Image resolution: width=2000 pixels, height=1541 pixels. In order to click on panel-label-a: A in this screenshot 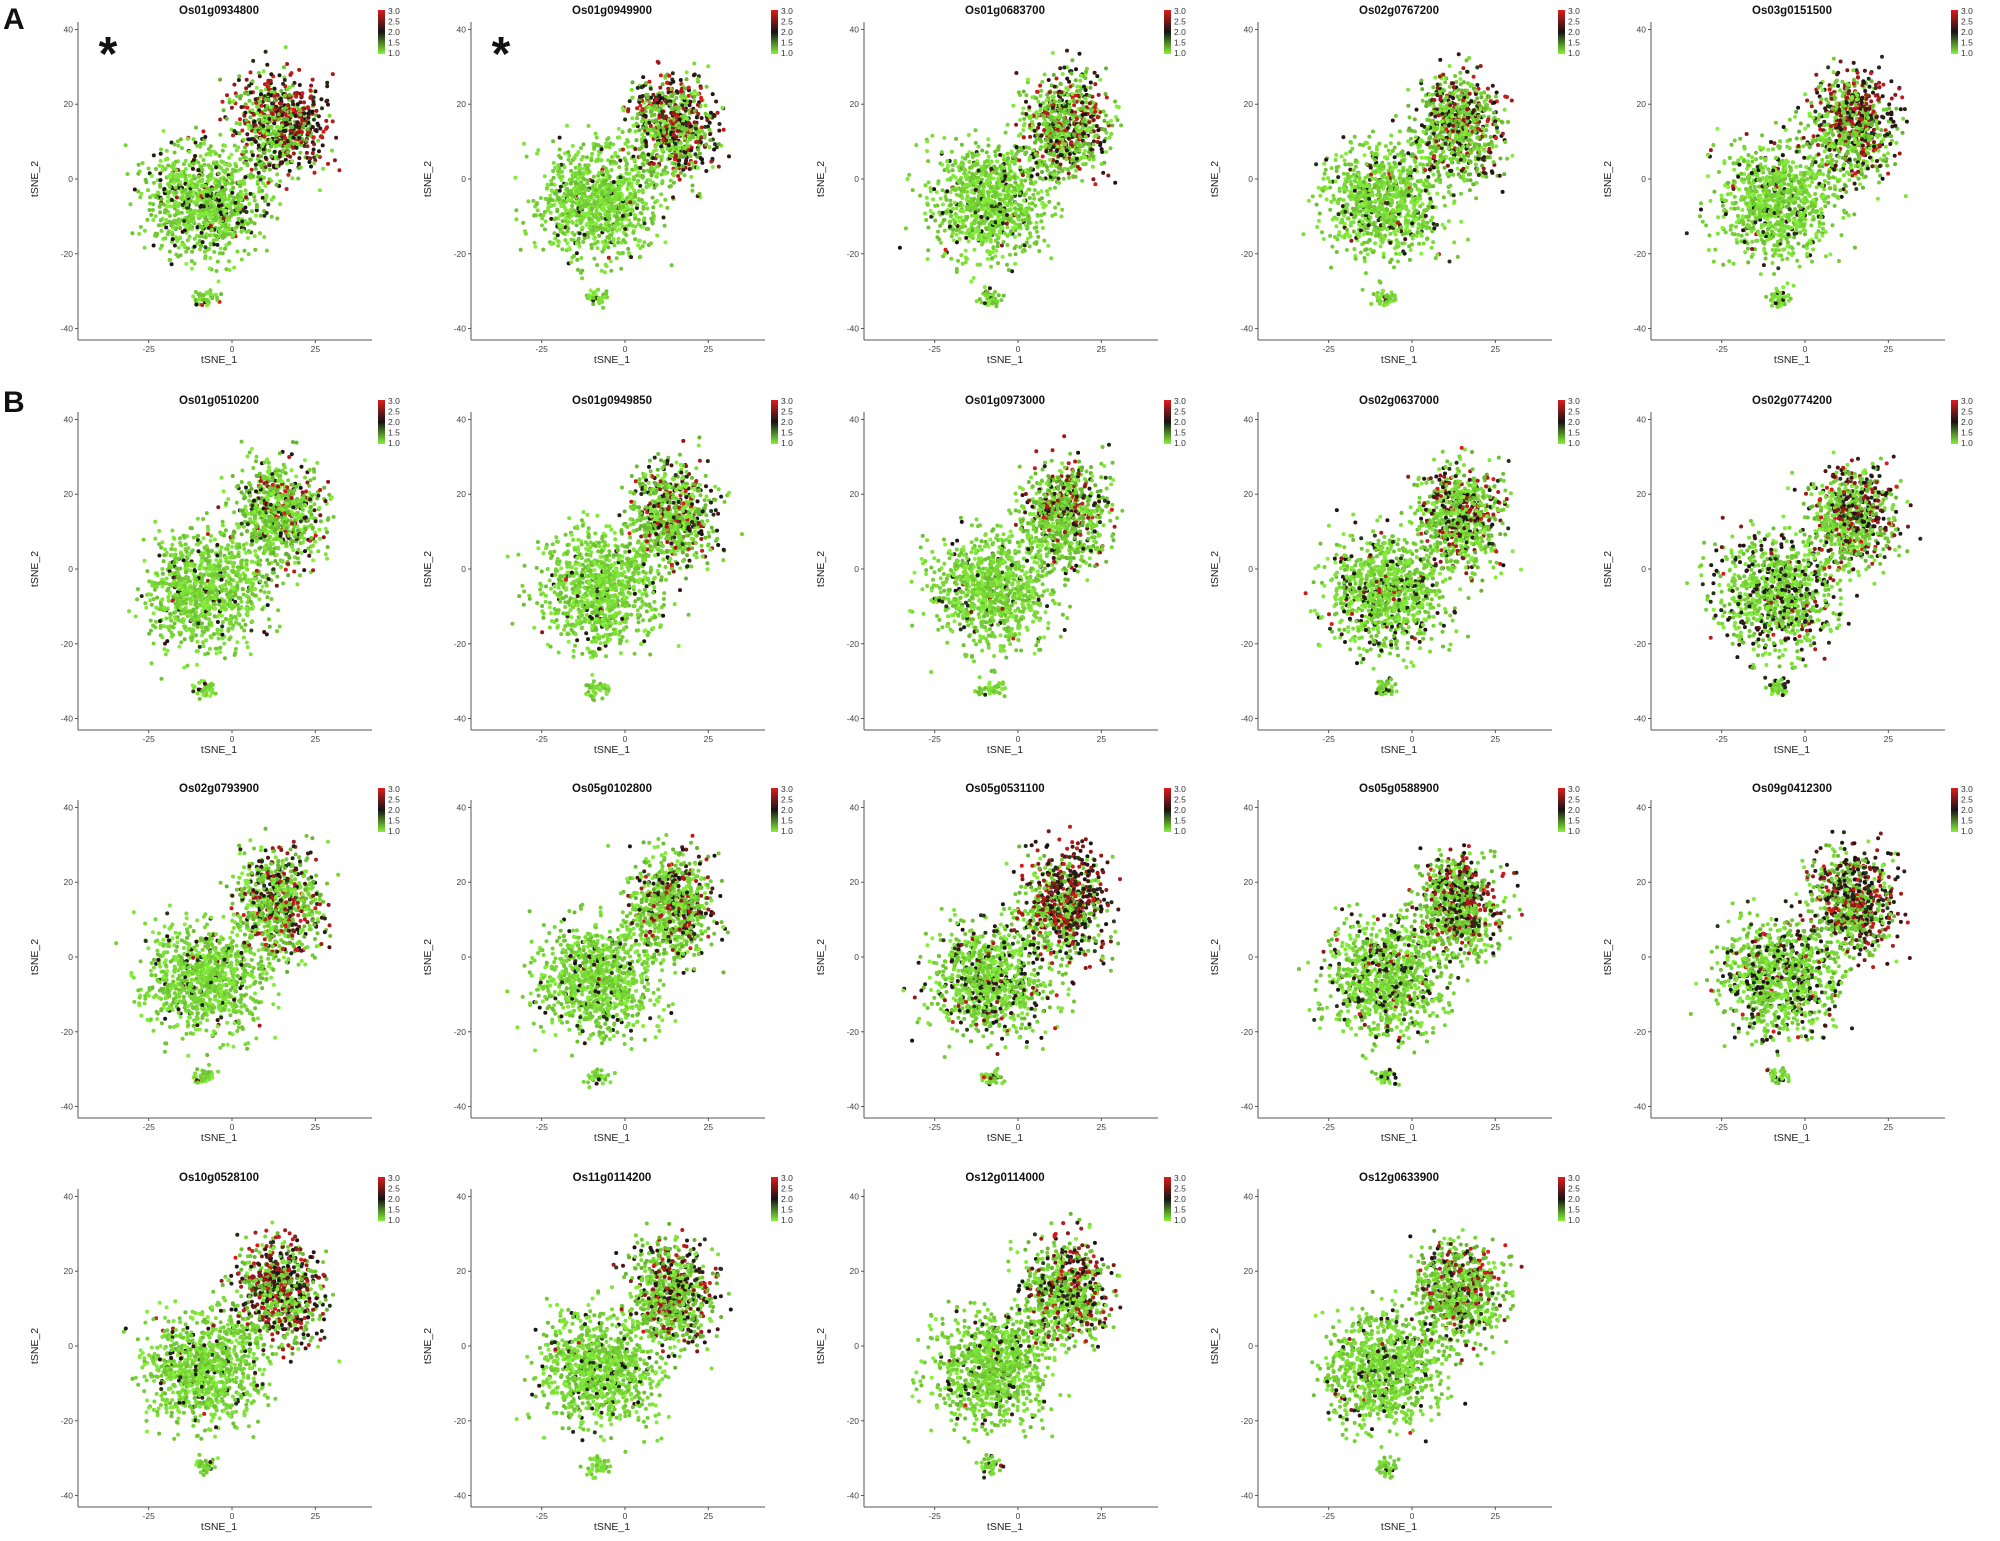, I will do `click(14, 19)`.